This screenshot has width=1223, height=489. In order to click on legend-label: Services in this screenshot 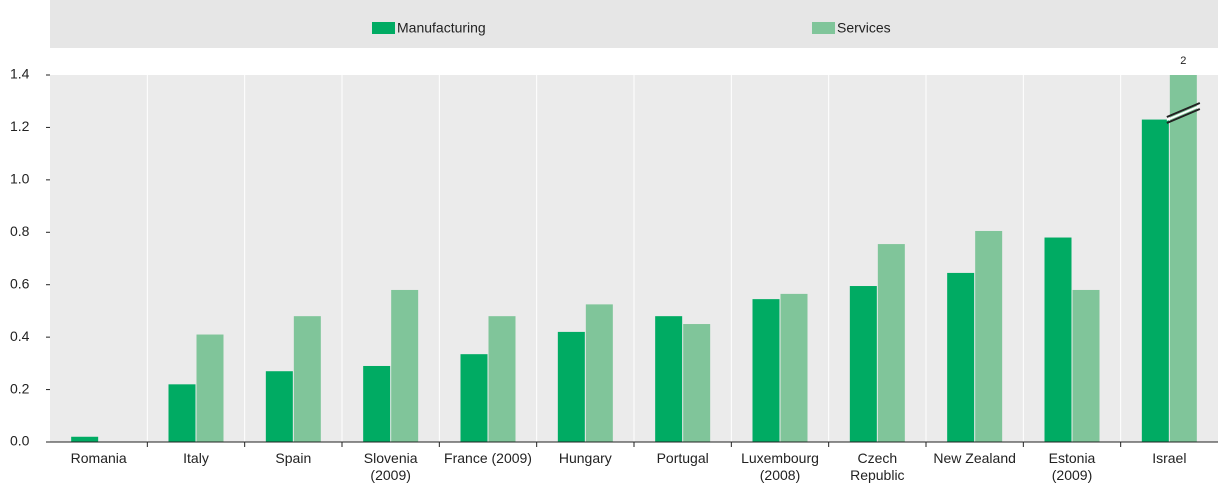, I will do `click(864, 28)`.